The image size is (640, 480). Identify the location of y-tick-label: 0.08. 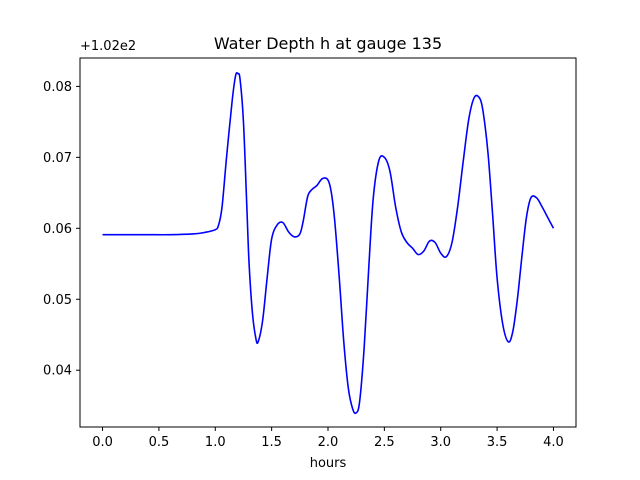
(57, 87).